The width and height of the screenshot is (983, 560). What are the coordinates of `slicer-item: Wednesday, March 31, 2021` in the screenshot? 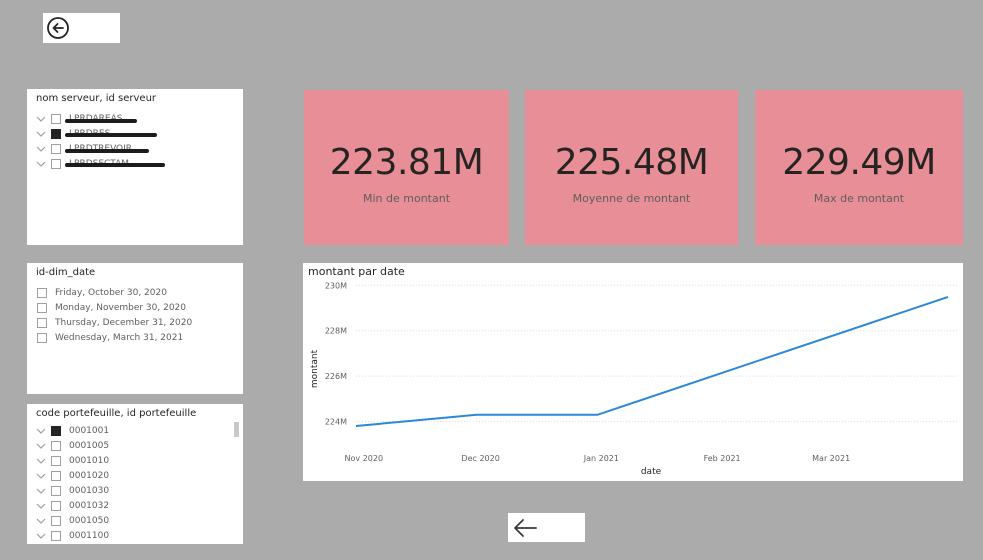 It's located at (135, 337).